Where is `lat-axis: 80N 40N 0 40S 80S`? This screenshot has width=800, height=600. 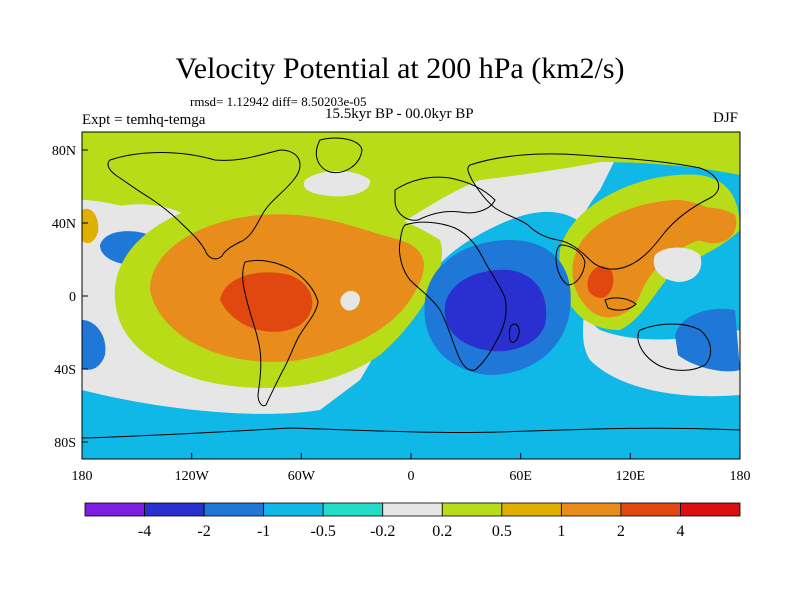 lat-axis: 80N 40N 0 40S 80S is located at coordinates (70, 297).